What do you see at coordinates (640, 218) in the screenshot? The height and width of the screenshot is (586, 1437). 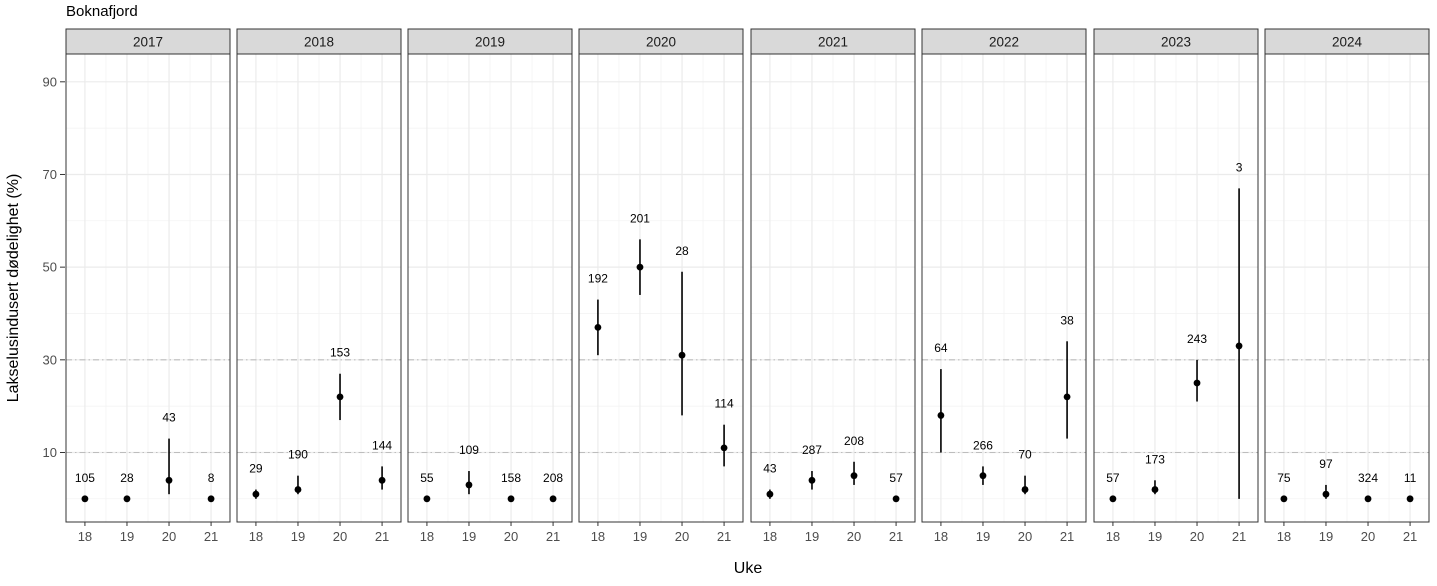 I see `count-label: 201` at bounding box center [640, 218].